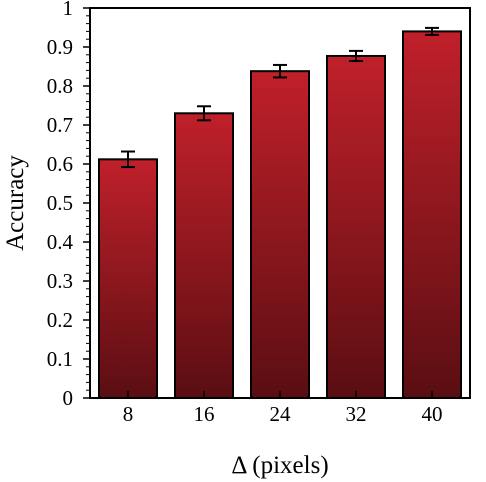 The height and width of the screenshot is (482, 486). What do you see at coordinates (60, 47) in the screenshot?
I see `y-tick-label-9: 0.9` at bounding box center [60, 47].